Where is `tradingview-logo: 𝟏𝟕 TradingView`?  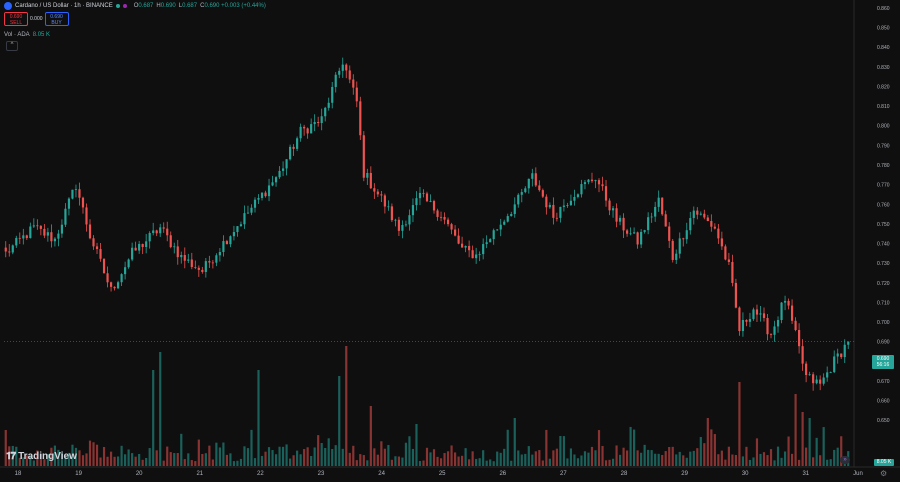
tradingview-logo: 𝟏𝟕 TradingView is located at coordinates (41, 456).